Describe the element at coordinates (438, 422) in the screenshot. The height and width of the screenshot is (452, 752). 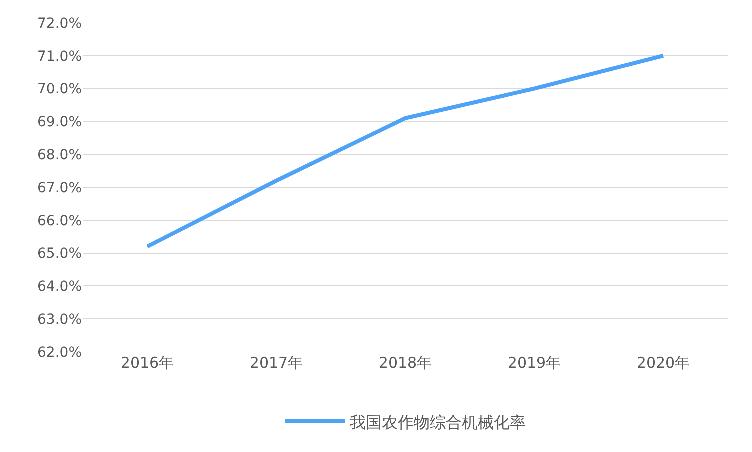
I see `legend-label: 我国农作物综合机械化率` at that location.